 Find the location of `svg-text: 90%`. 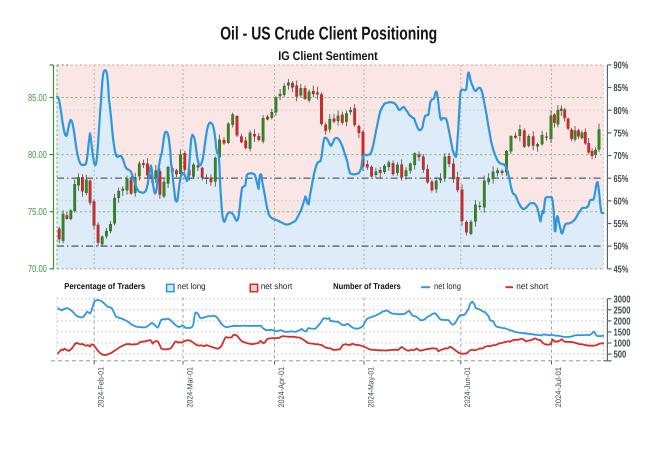

svg-text: 90% is located at coordinates (621, 66).